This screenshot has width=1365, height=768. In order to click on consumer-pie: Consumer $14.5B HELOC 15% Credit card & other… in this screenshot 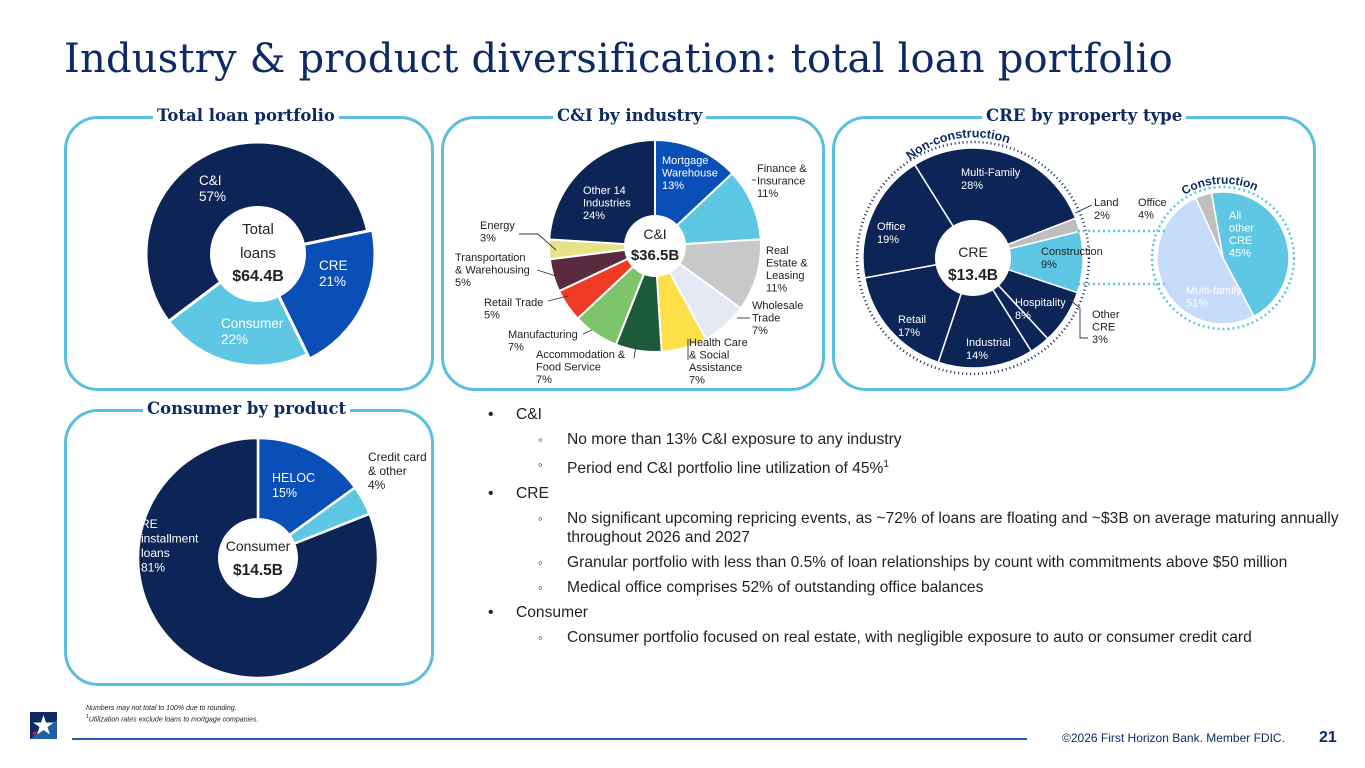, I will do `click(281, 558)`.